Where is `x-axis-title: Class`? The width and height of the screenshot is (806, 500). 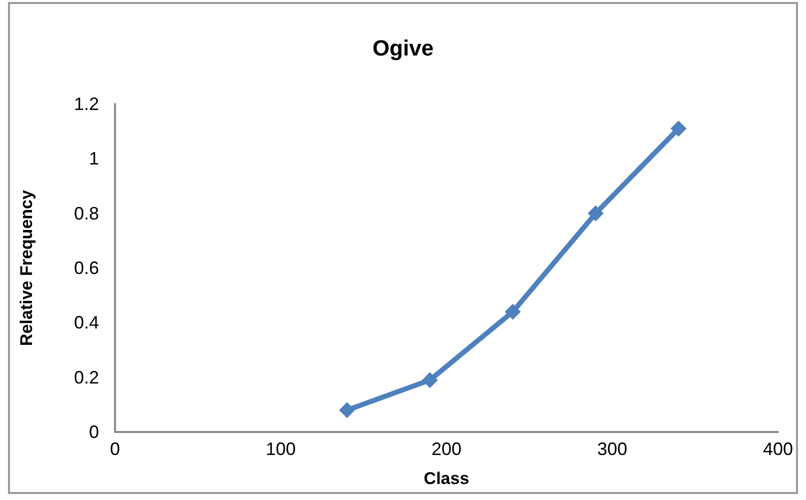
x-axis-title: Class is located at coordinates (447, 478).